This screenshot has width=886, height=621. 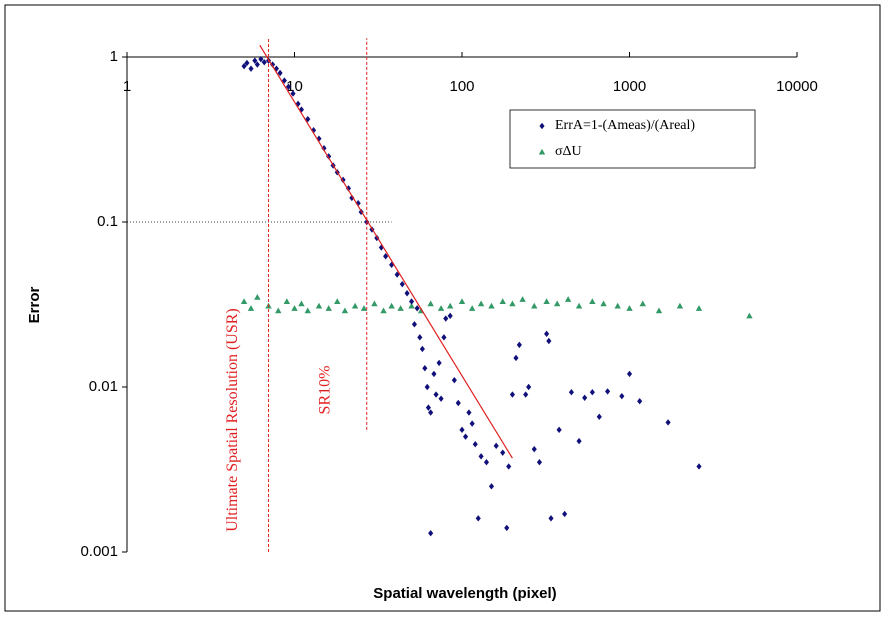 I want to click on x-tick-label: 100, so click(x=461, y=86).